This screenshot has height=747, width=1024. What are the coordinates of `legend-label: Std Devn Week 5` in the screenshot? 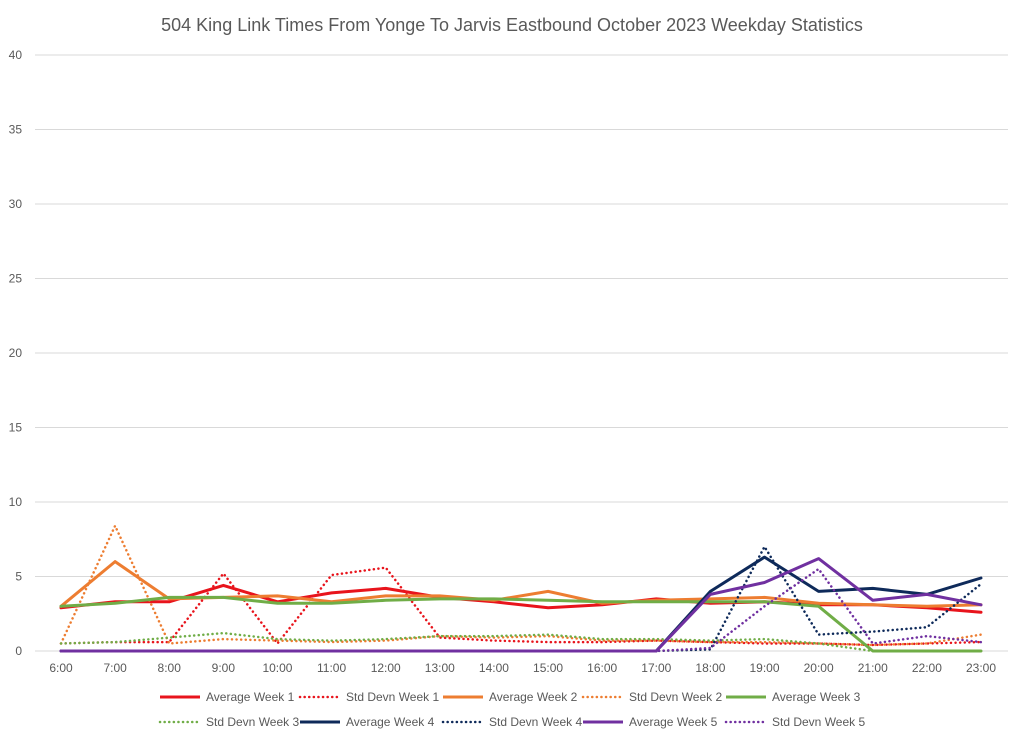 It's located at (818, 722).